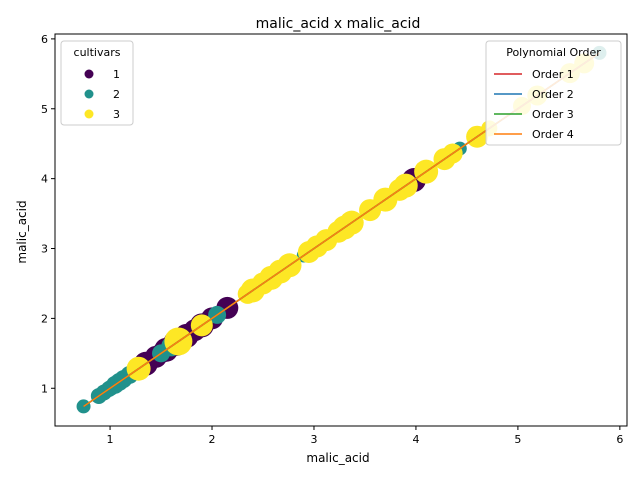  Describe the element at coordinates (553, 52) in the screenshot. I see `legend-title: Polynomial Order` at that location.